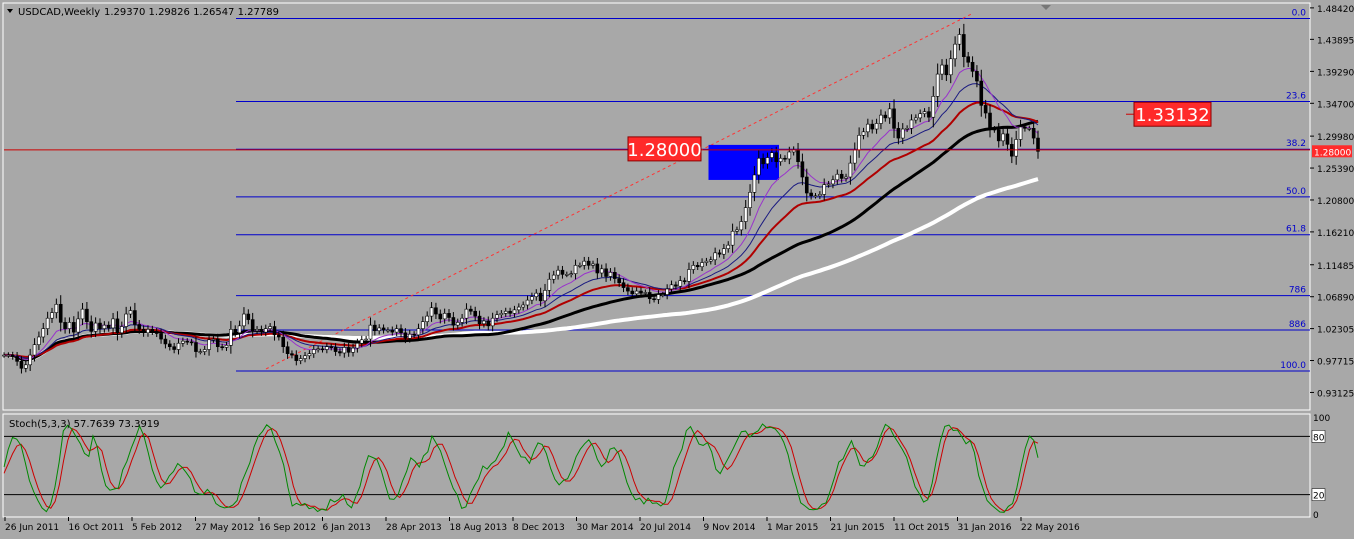  What do you see at coordinates (605, 528) in the screenshot?
I see `time-tick-label: 30 Mar 2014` at bounding box center [605, 528].